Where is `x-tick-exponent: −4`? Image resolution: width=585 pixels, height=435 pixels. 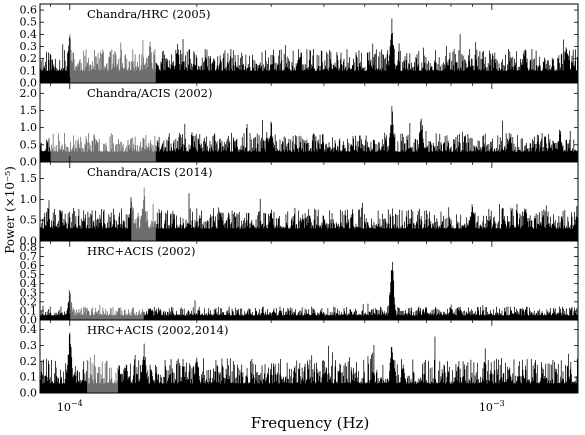
x-tick-exponent: −4 is located at coordinates (77, 403).